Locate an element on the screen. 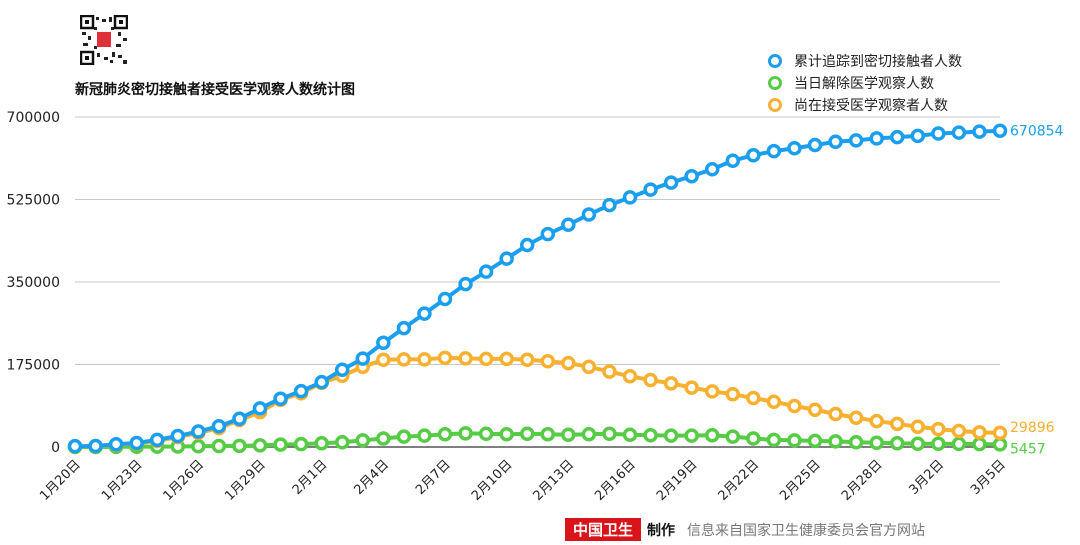 The image size is (1080, 545). legend-label: 当日解除医学观察人数 is located at coordinates (864, 84).